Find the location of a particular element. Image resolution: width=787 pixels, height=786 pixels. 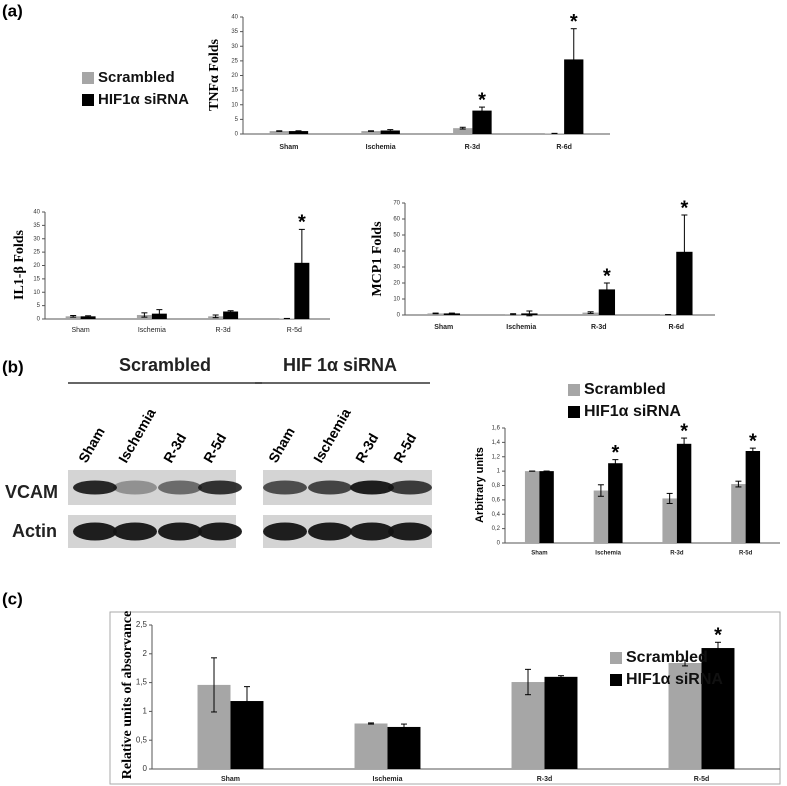

y-tick-label: 50 is located at coordinates (396, 236).